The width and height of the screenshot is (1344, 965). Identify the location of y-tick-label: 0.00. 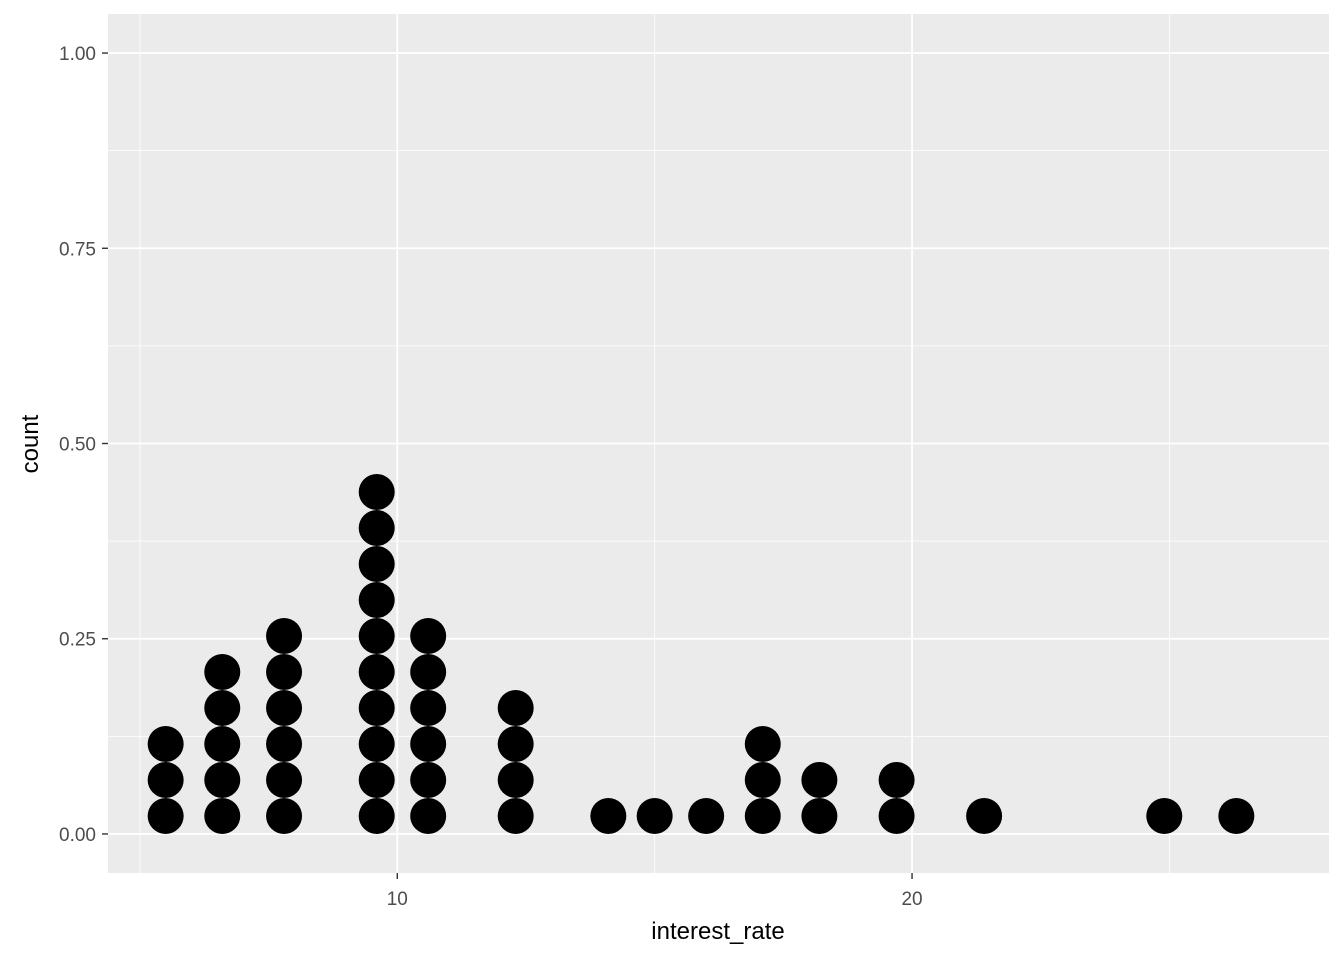
(77, 835).